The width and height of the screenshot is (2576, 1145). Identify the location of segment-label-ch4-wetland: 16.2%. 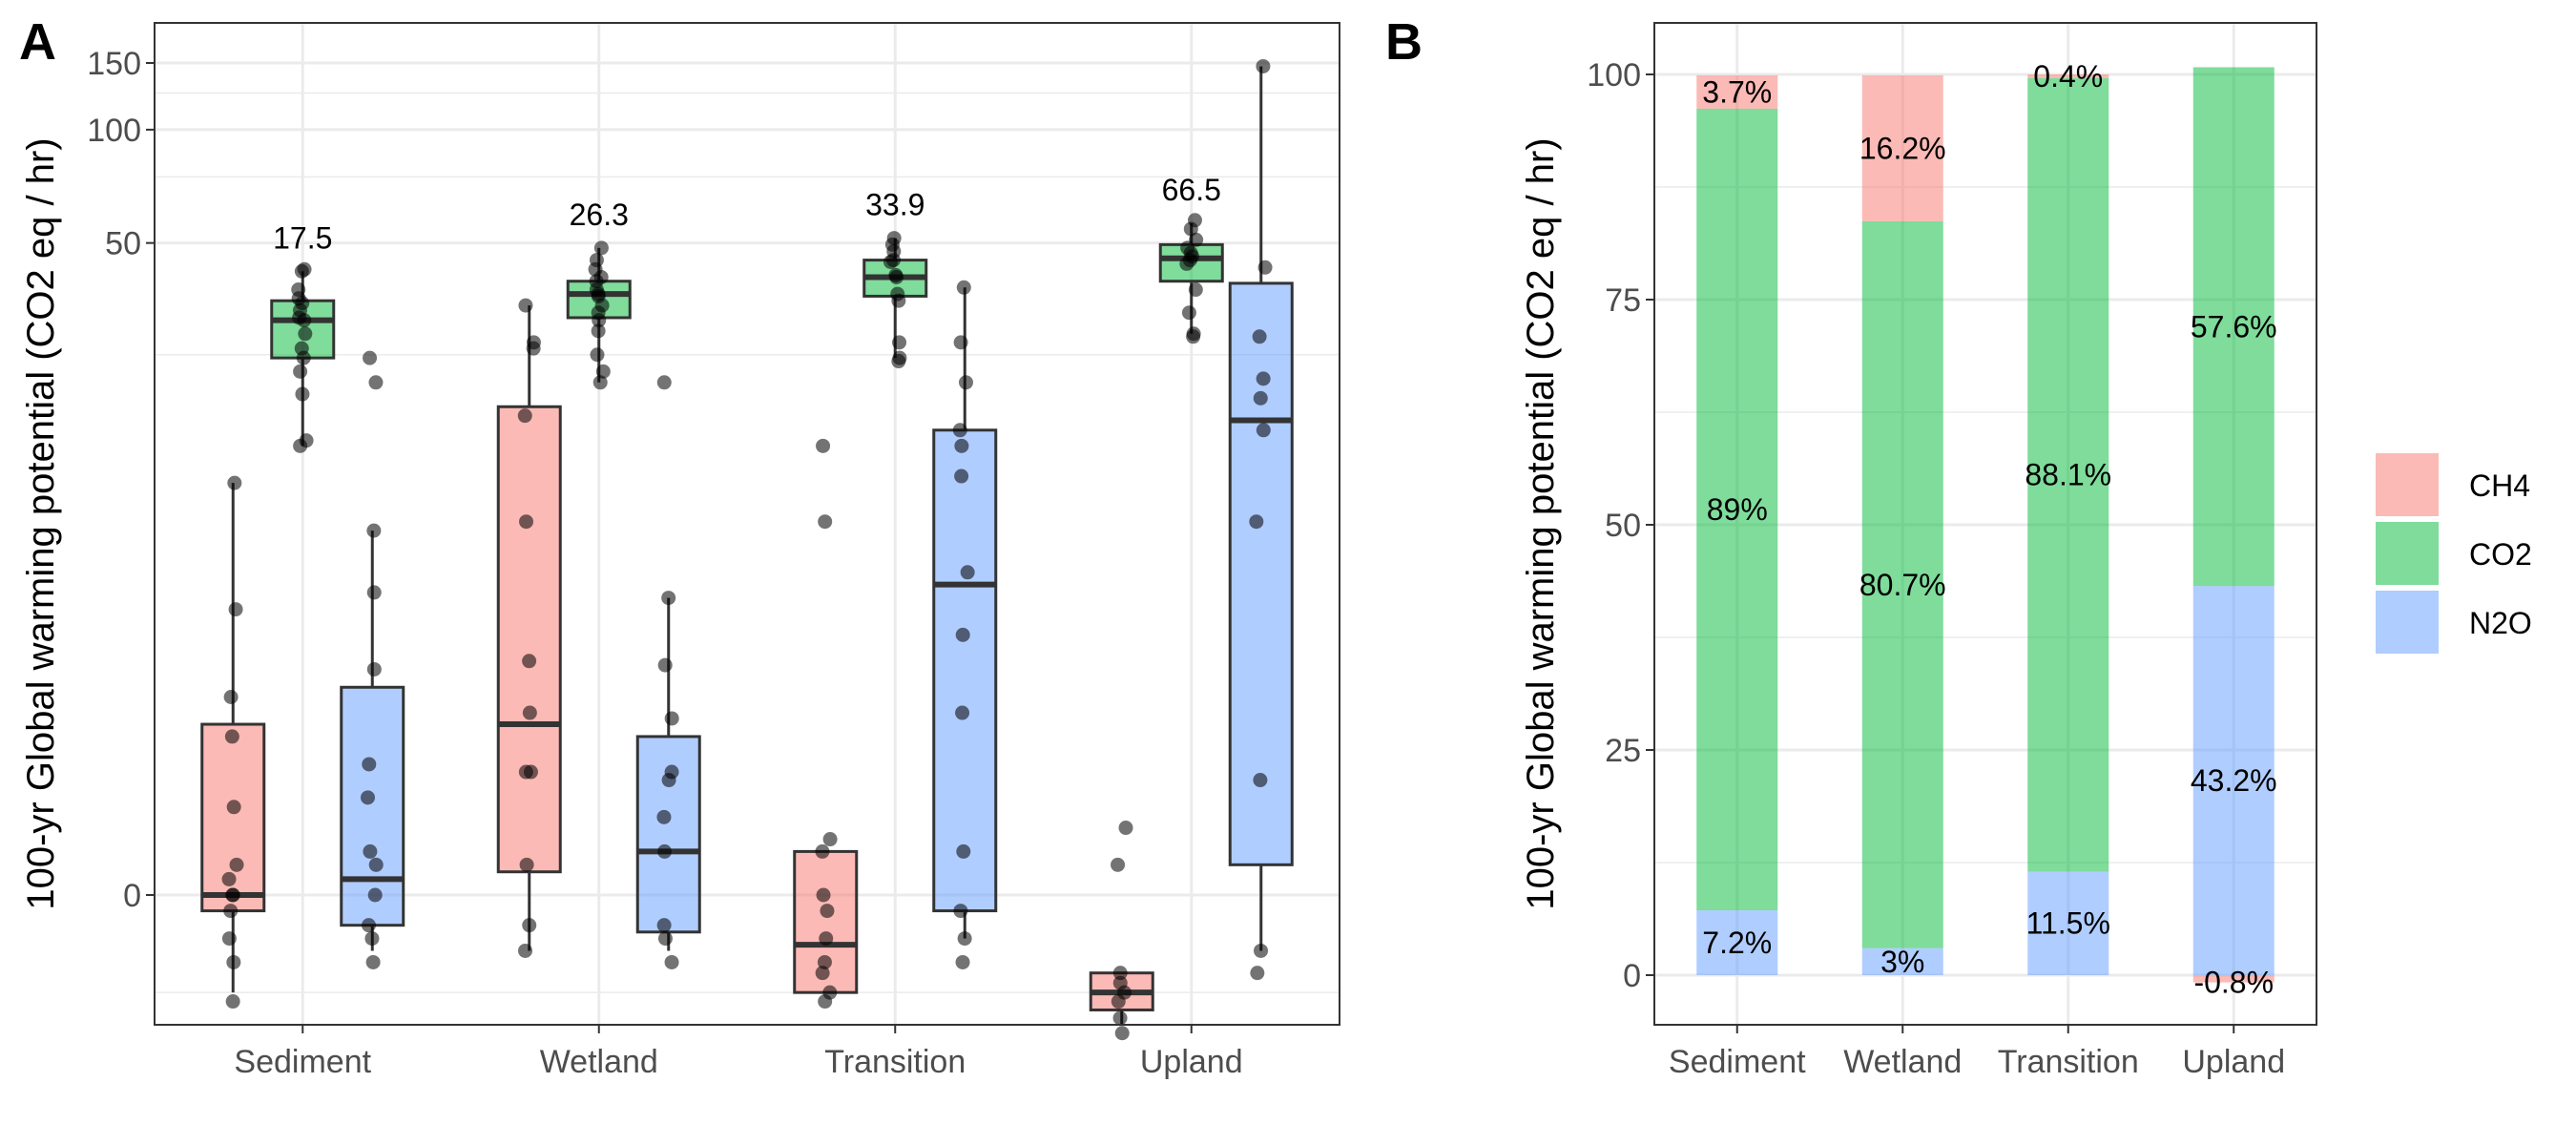
(1902, 148).